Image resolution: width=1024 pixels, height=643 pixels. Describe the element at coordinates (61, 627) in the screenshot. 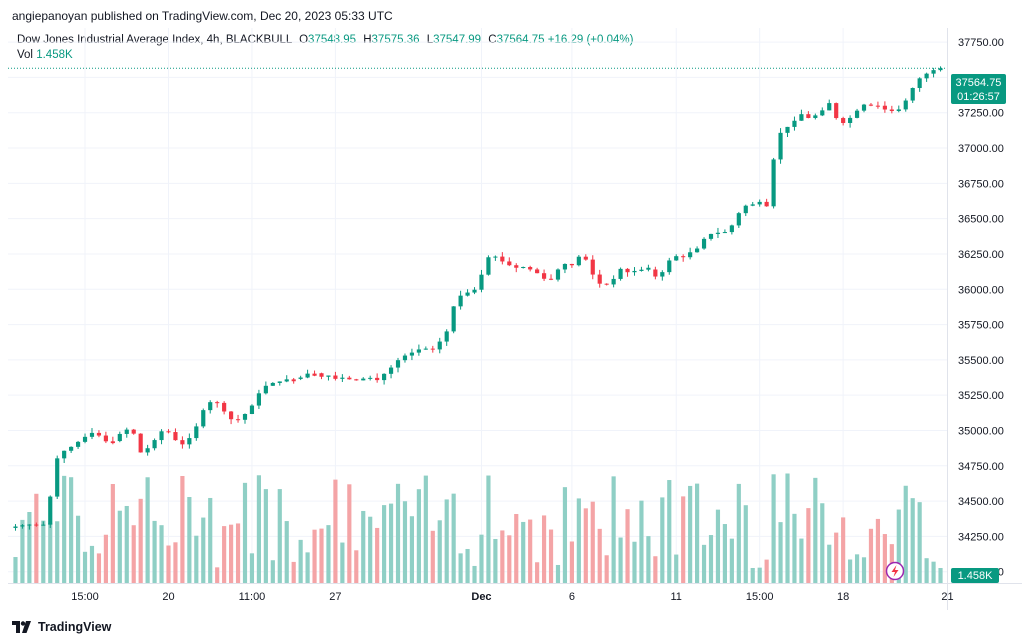

I see `tradingview-logo: TradingView` at that location.